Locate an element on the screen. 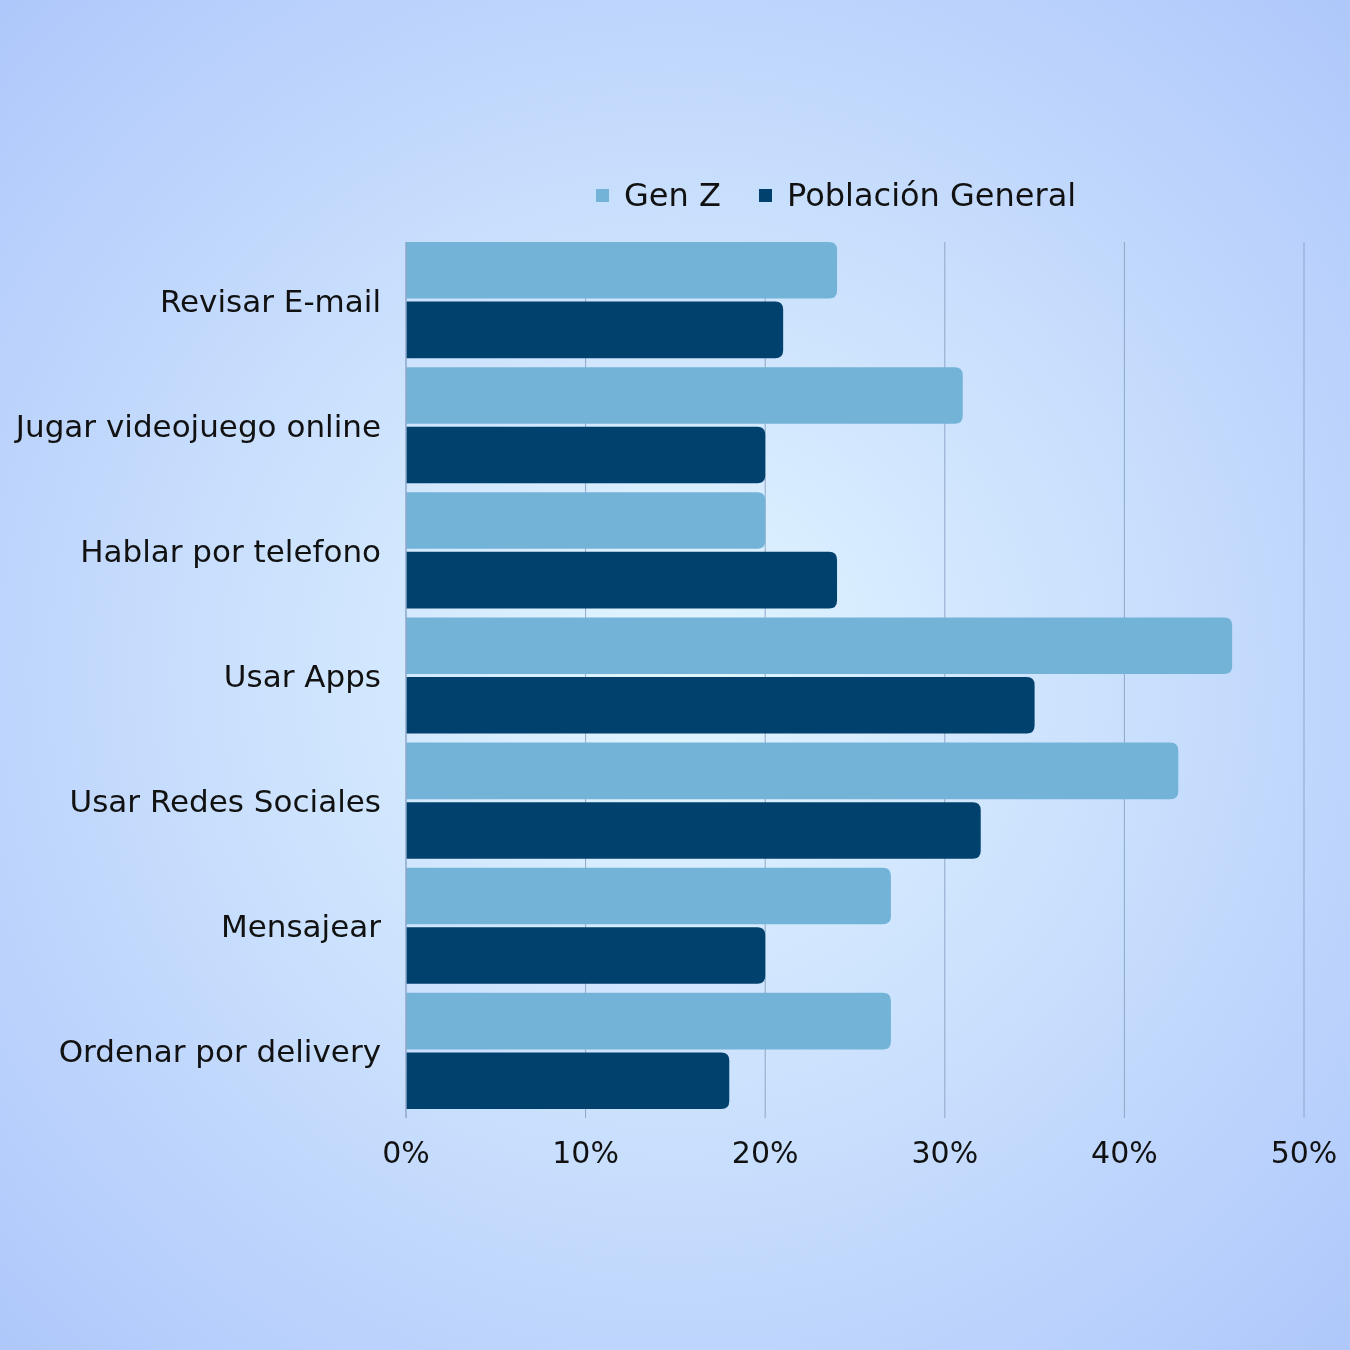 This screenshot has height=1350, width=1350. y-tick-label: Usar Redes Sociales is located at coordinates (225, 801).